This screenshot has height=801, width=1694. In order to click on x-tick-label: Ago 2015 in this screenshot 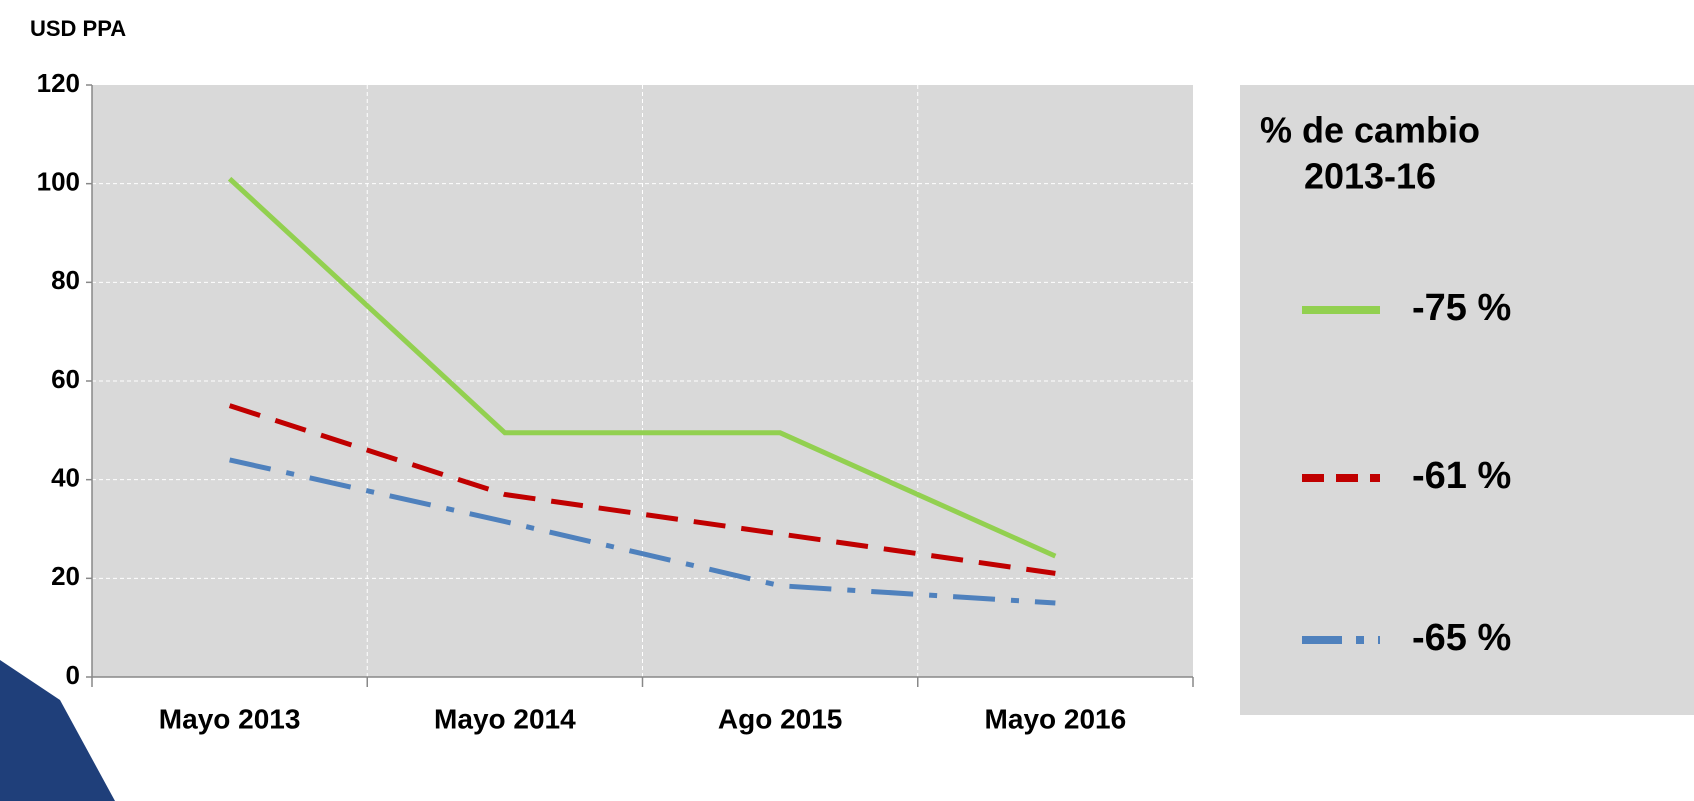, I will do `click(780, 718)`.